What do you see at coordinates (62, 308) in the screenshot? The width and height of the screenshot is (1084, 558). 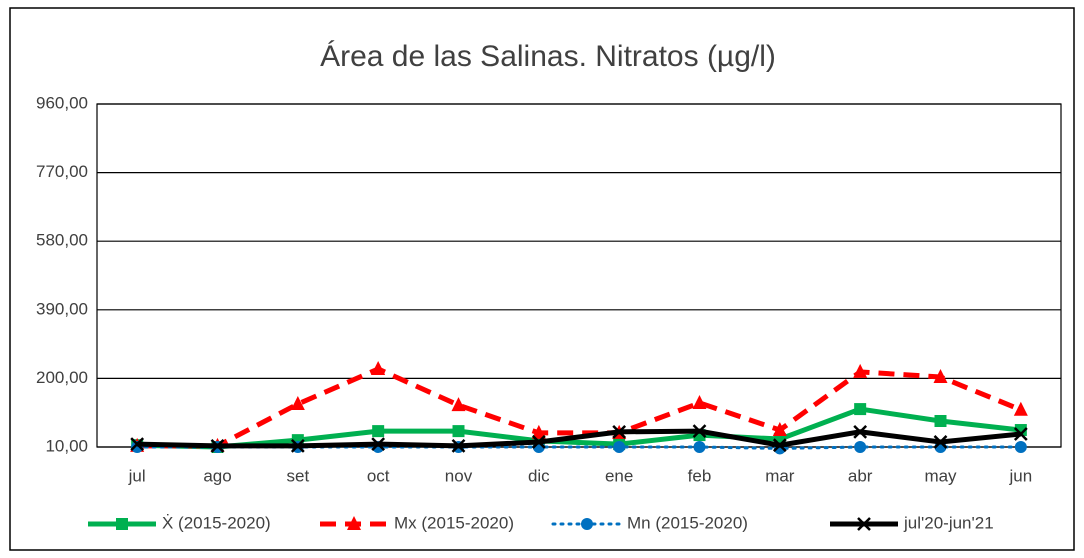 I see `y-tick-label: 390,00` at bounding box center [62, 308].